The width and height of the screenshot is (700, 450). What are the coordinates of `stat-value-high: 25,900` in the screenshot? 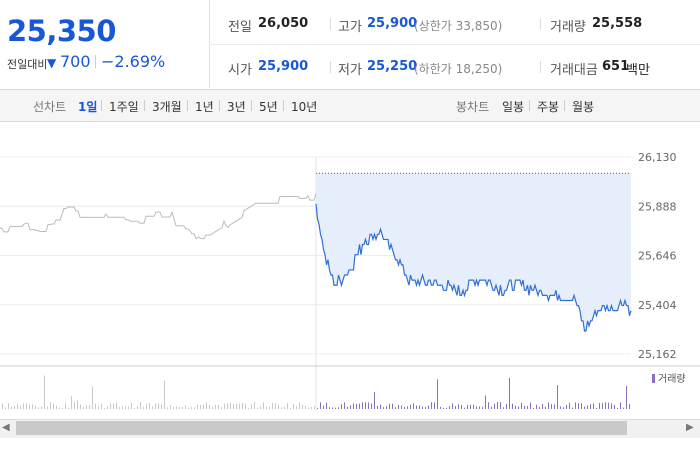 It's located at (392, 23).